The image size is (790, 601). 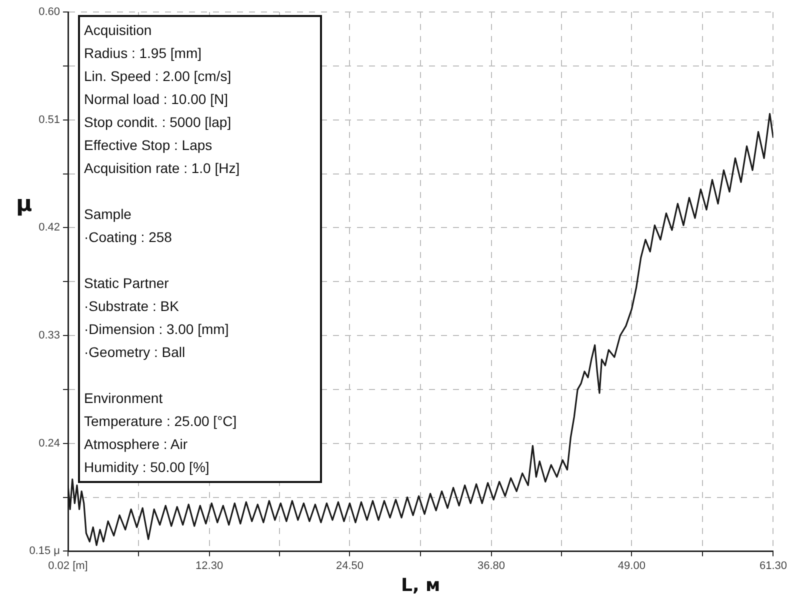 I want to click on y-tick-label: 0.24, so click(x=49, y=443).